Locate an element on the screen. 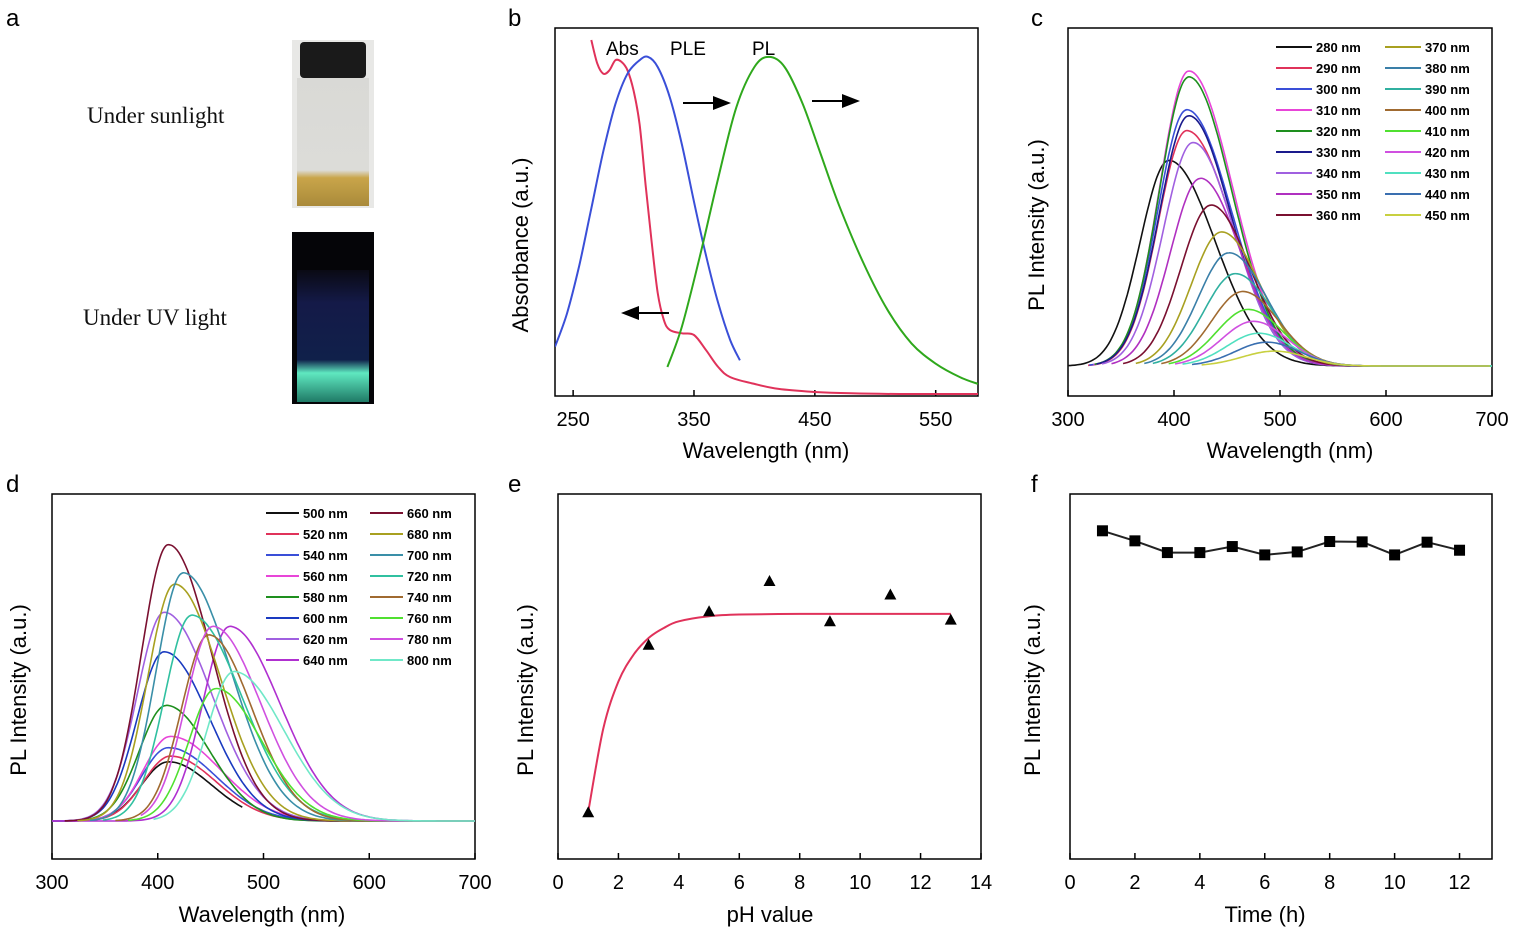  x-tick-label: 14 is located at coordinates (981, 883).